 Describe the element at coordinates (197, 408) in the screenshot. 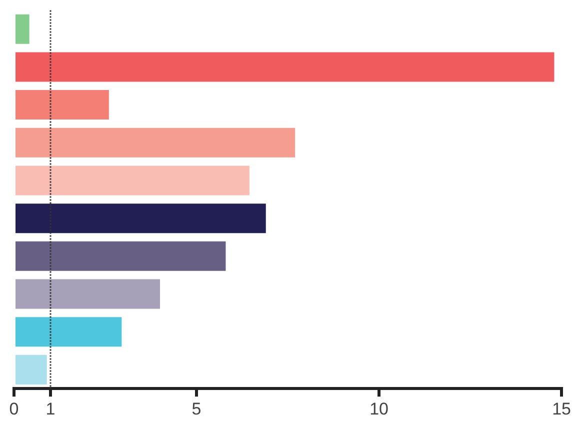

I see `x-tick-label: 5` at that location.